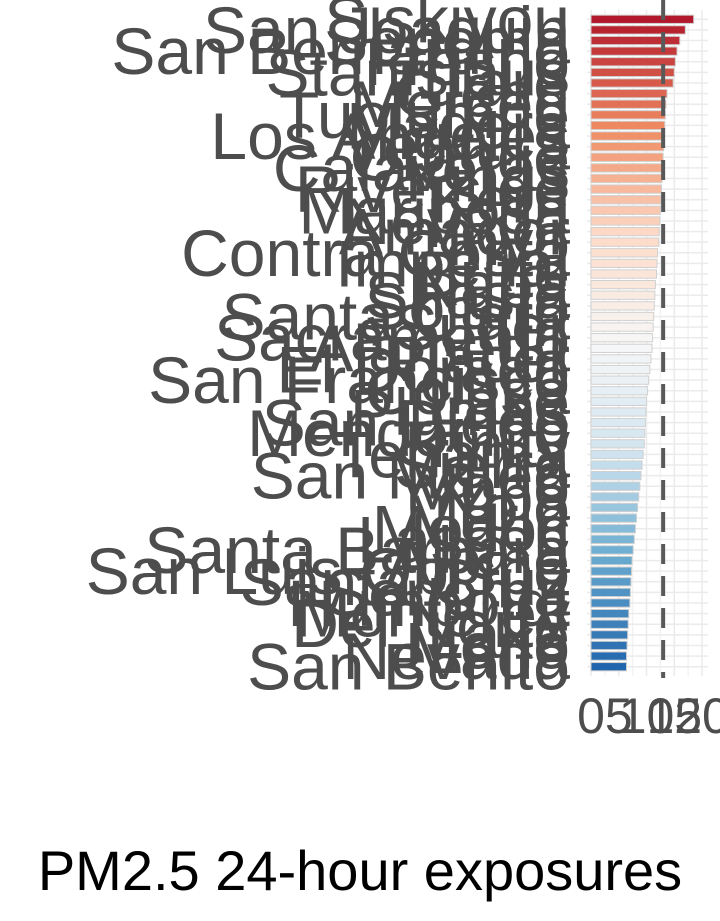  I want to click on county-label: Shasta, so click(468, 295).